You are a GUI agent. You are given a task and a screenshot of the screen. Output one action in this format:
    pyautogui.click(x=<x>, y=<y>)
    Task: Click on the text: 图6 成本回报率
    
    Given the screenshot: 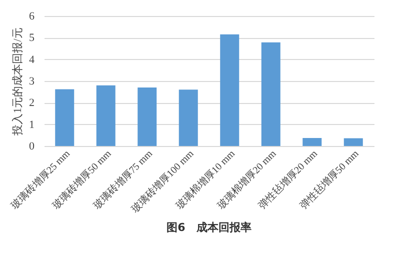 What is the action you would take?
    pyautogui.click(x=209, y=227)
    